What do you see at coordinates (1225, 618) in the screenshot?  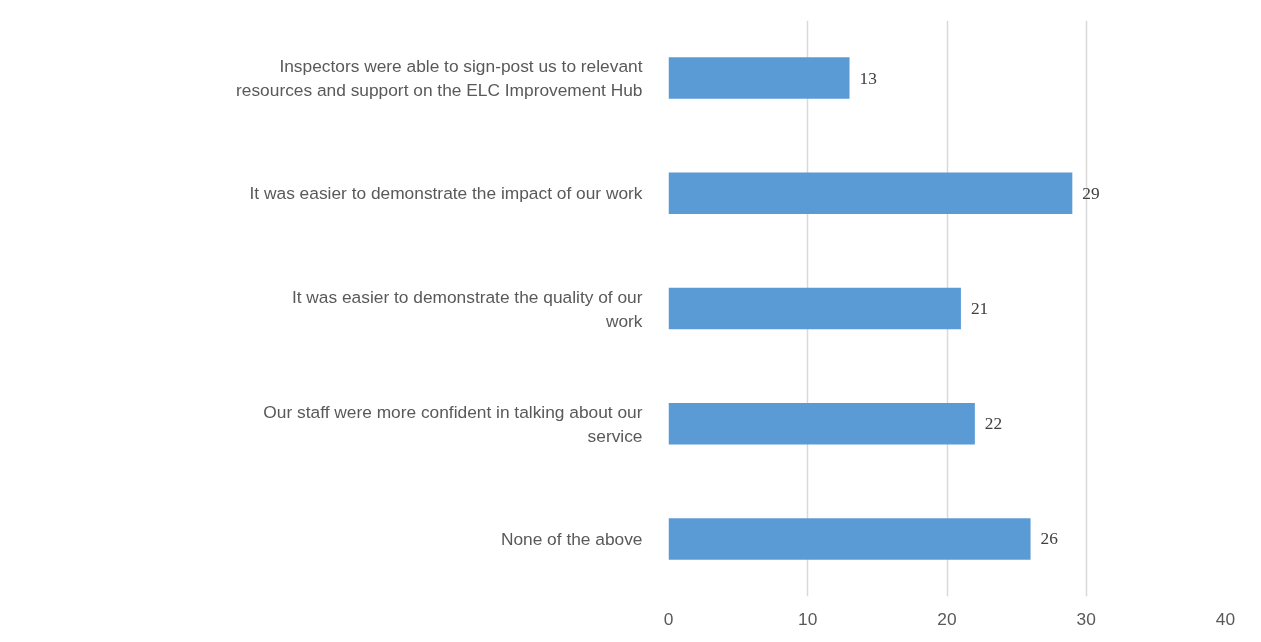 I see `x-tick-label: 40` at bounding box center [1225, 618].